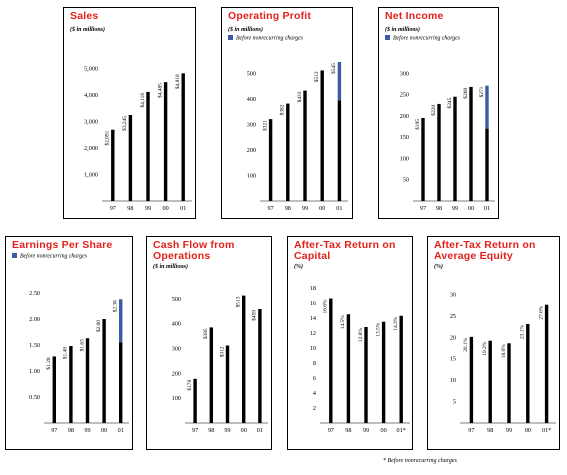  I want to click on footnote: * Before nonrecurring charges, so click(420, 461).